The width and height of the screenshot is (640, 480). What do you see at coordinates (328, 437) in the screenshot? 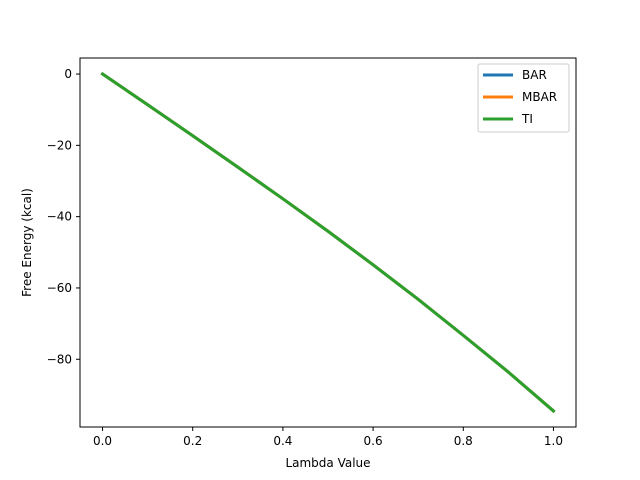
I see `x-axis-ticks: 0.0 0.2 0.4 0.6 0.8 1.0` at bounding box center [328, 437].